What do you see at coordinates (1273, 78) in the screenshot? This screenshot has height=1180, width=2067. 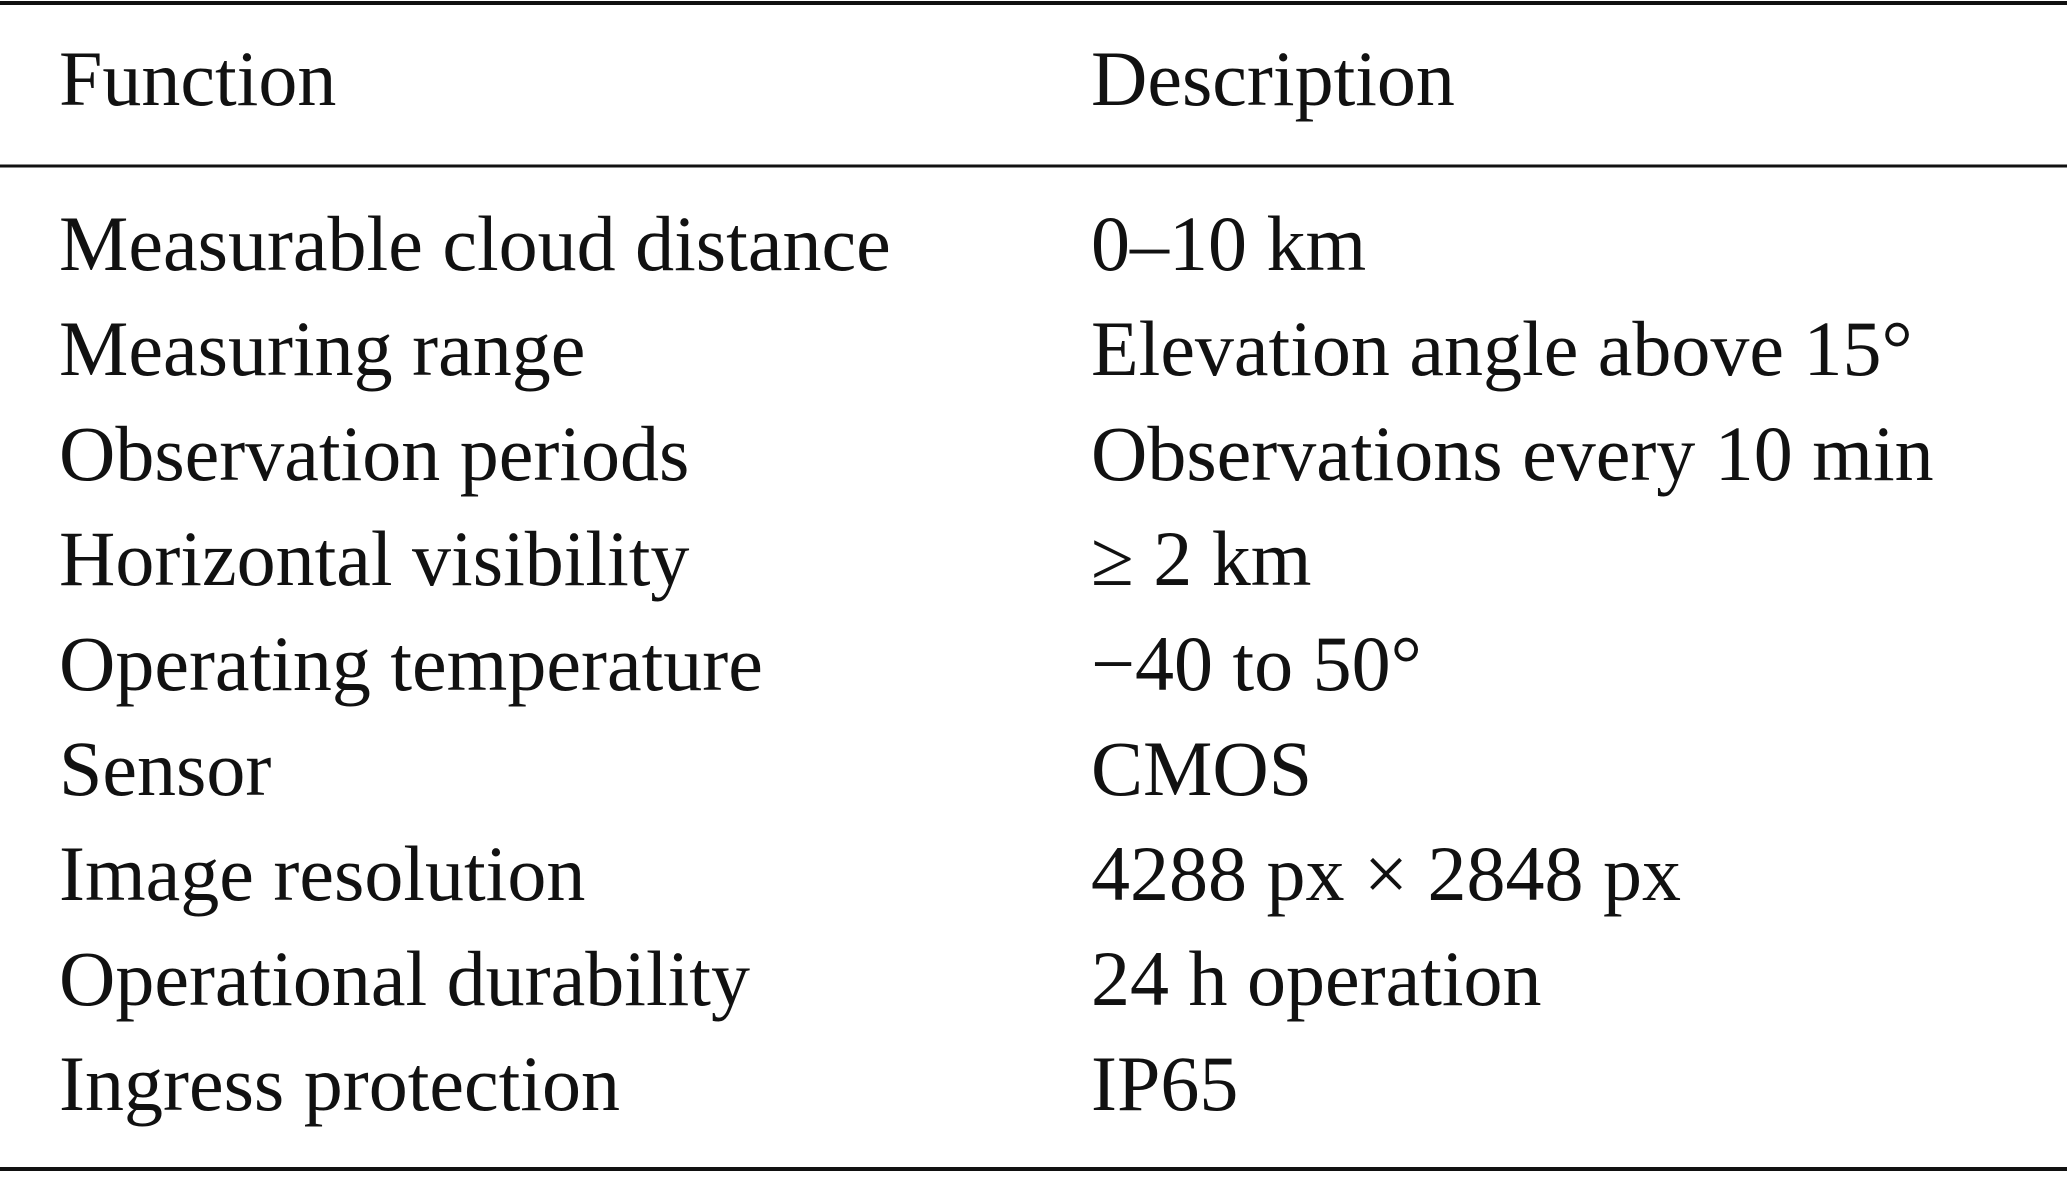 I see `header-cell: Description` at bounding box center [1273, 78].